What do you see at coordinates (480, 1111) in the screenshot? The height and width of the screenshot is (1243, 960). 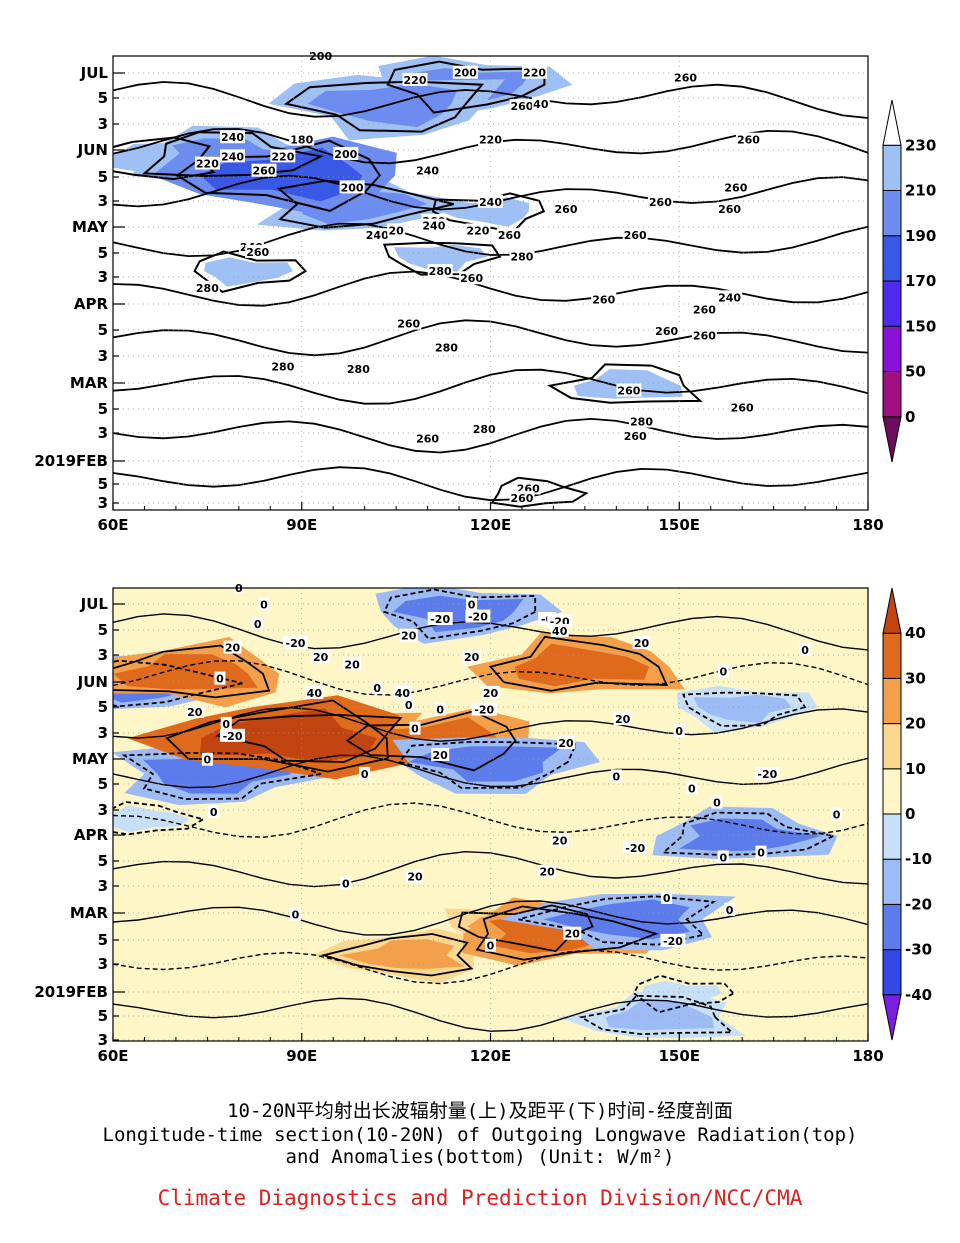 I see `caption-chinese: 10-20N平均射出长波辐射量(上)及距平(下)时间-经度剖面` at bounding box center [480, 1111].